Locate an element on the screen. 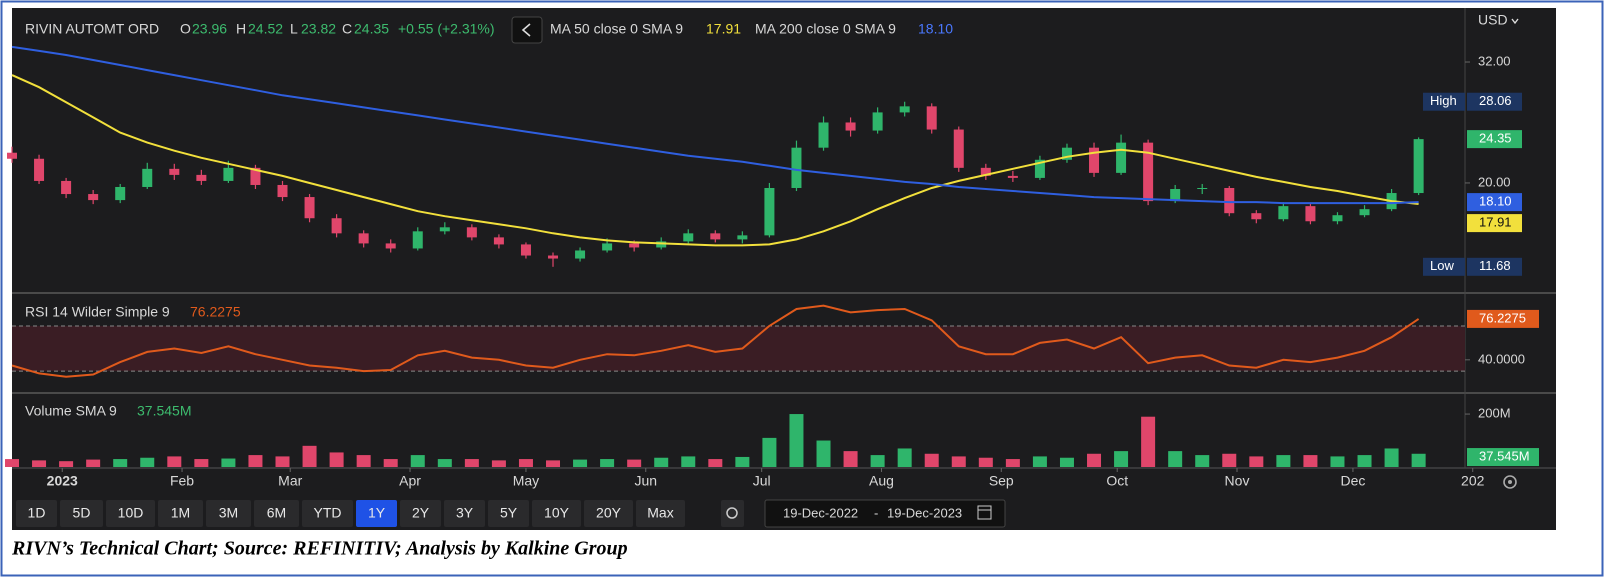  ohlc-key: L is located at coordinates (294, 29).